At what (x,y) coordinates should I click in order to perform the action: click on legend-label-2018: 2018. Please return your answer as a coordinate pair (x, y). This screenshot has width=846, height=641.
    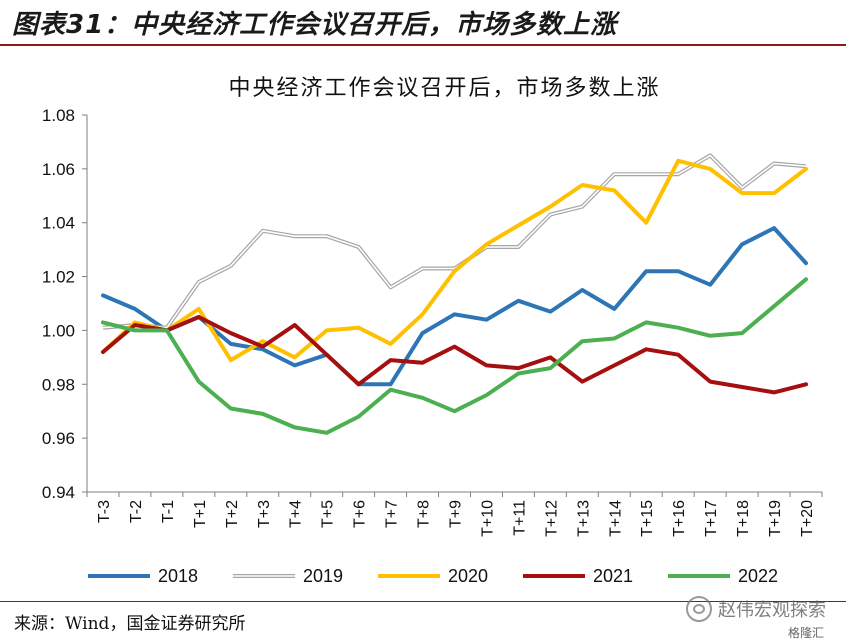
    Looking at the image, I should click on (178, 576).